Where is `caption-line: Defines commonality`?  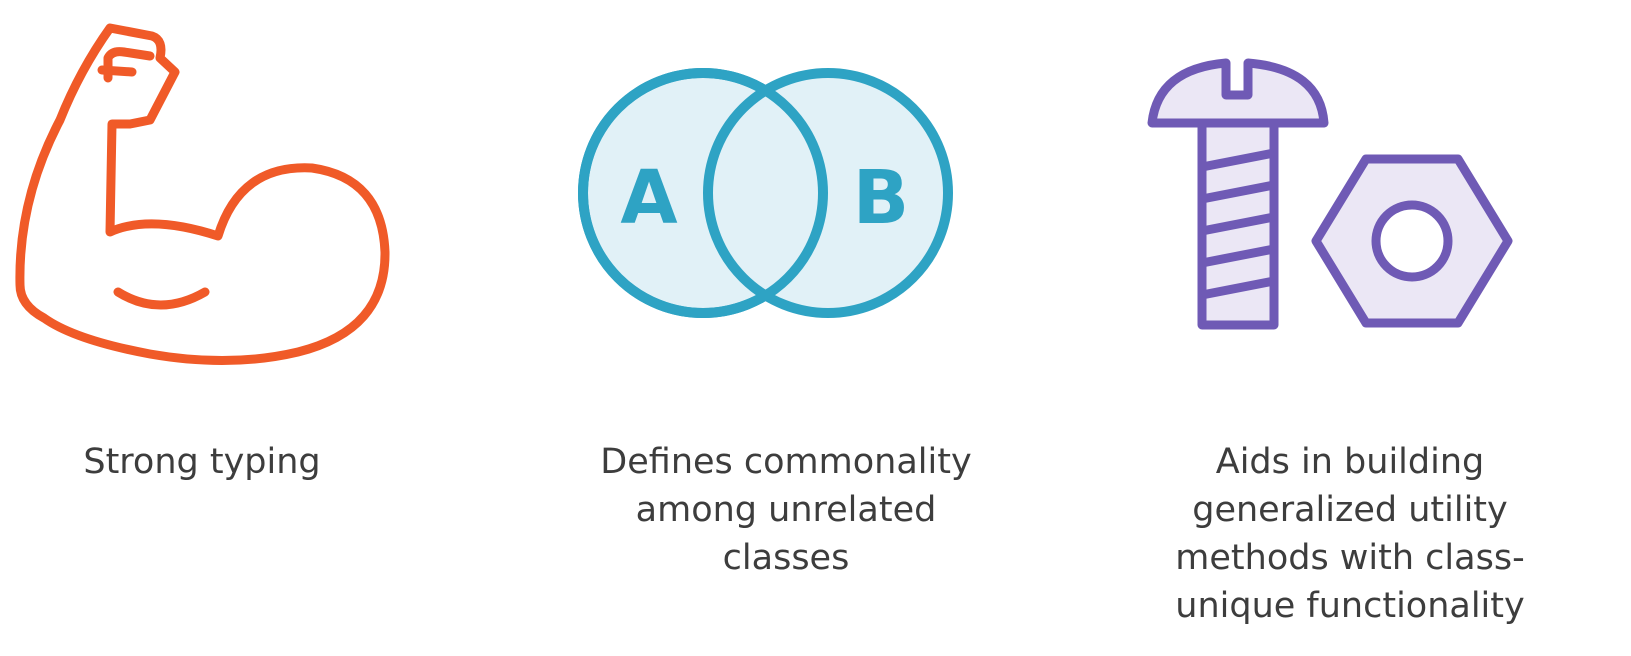 caption-line: Defines commonality is located at coordinates (786, 462).